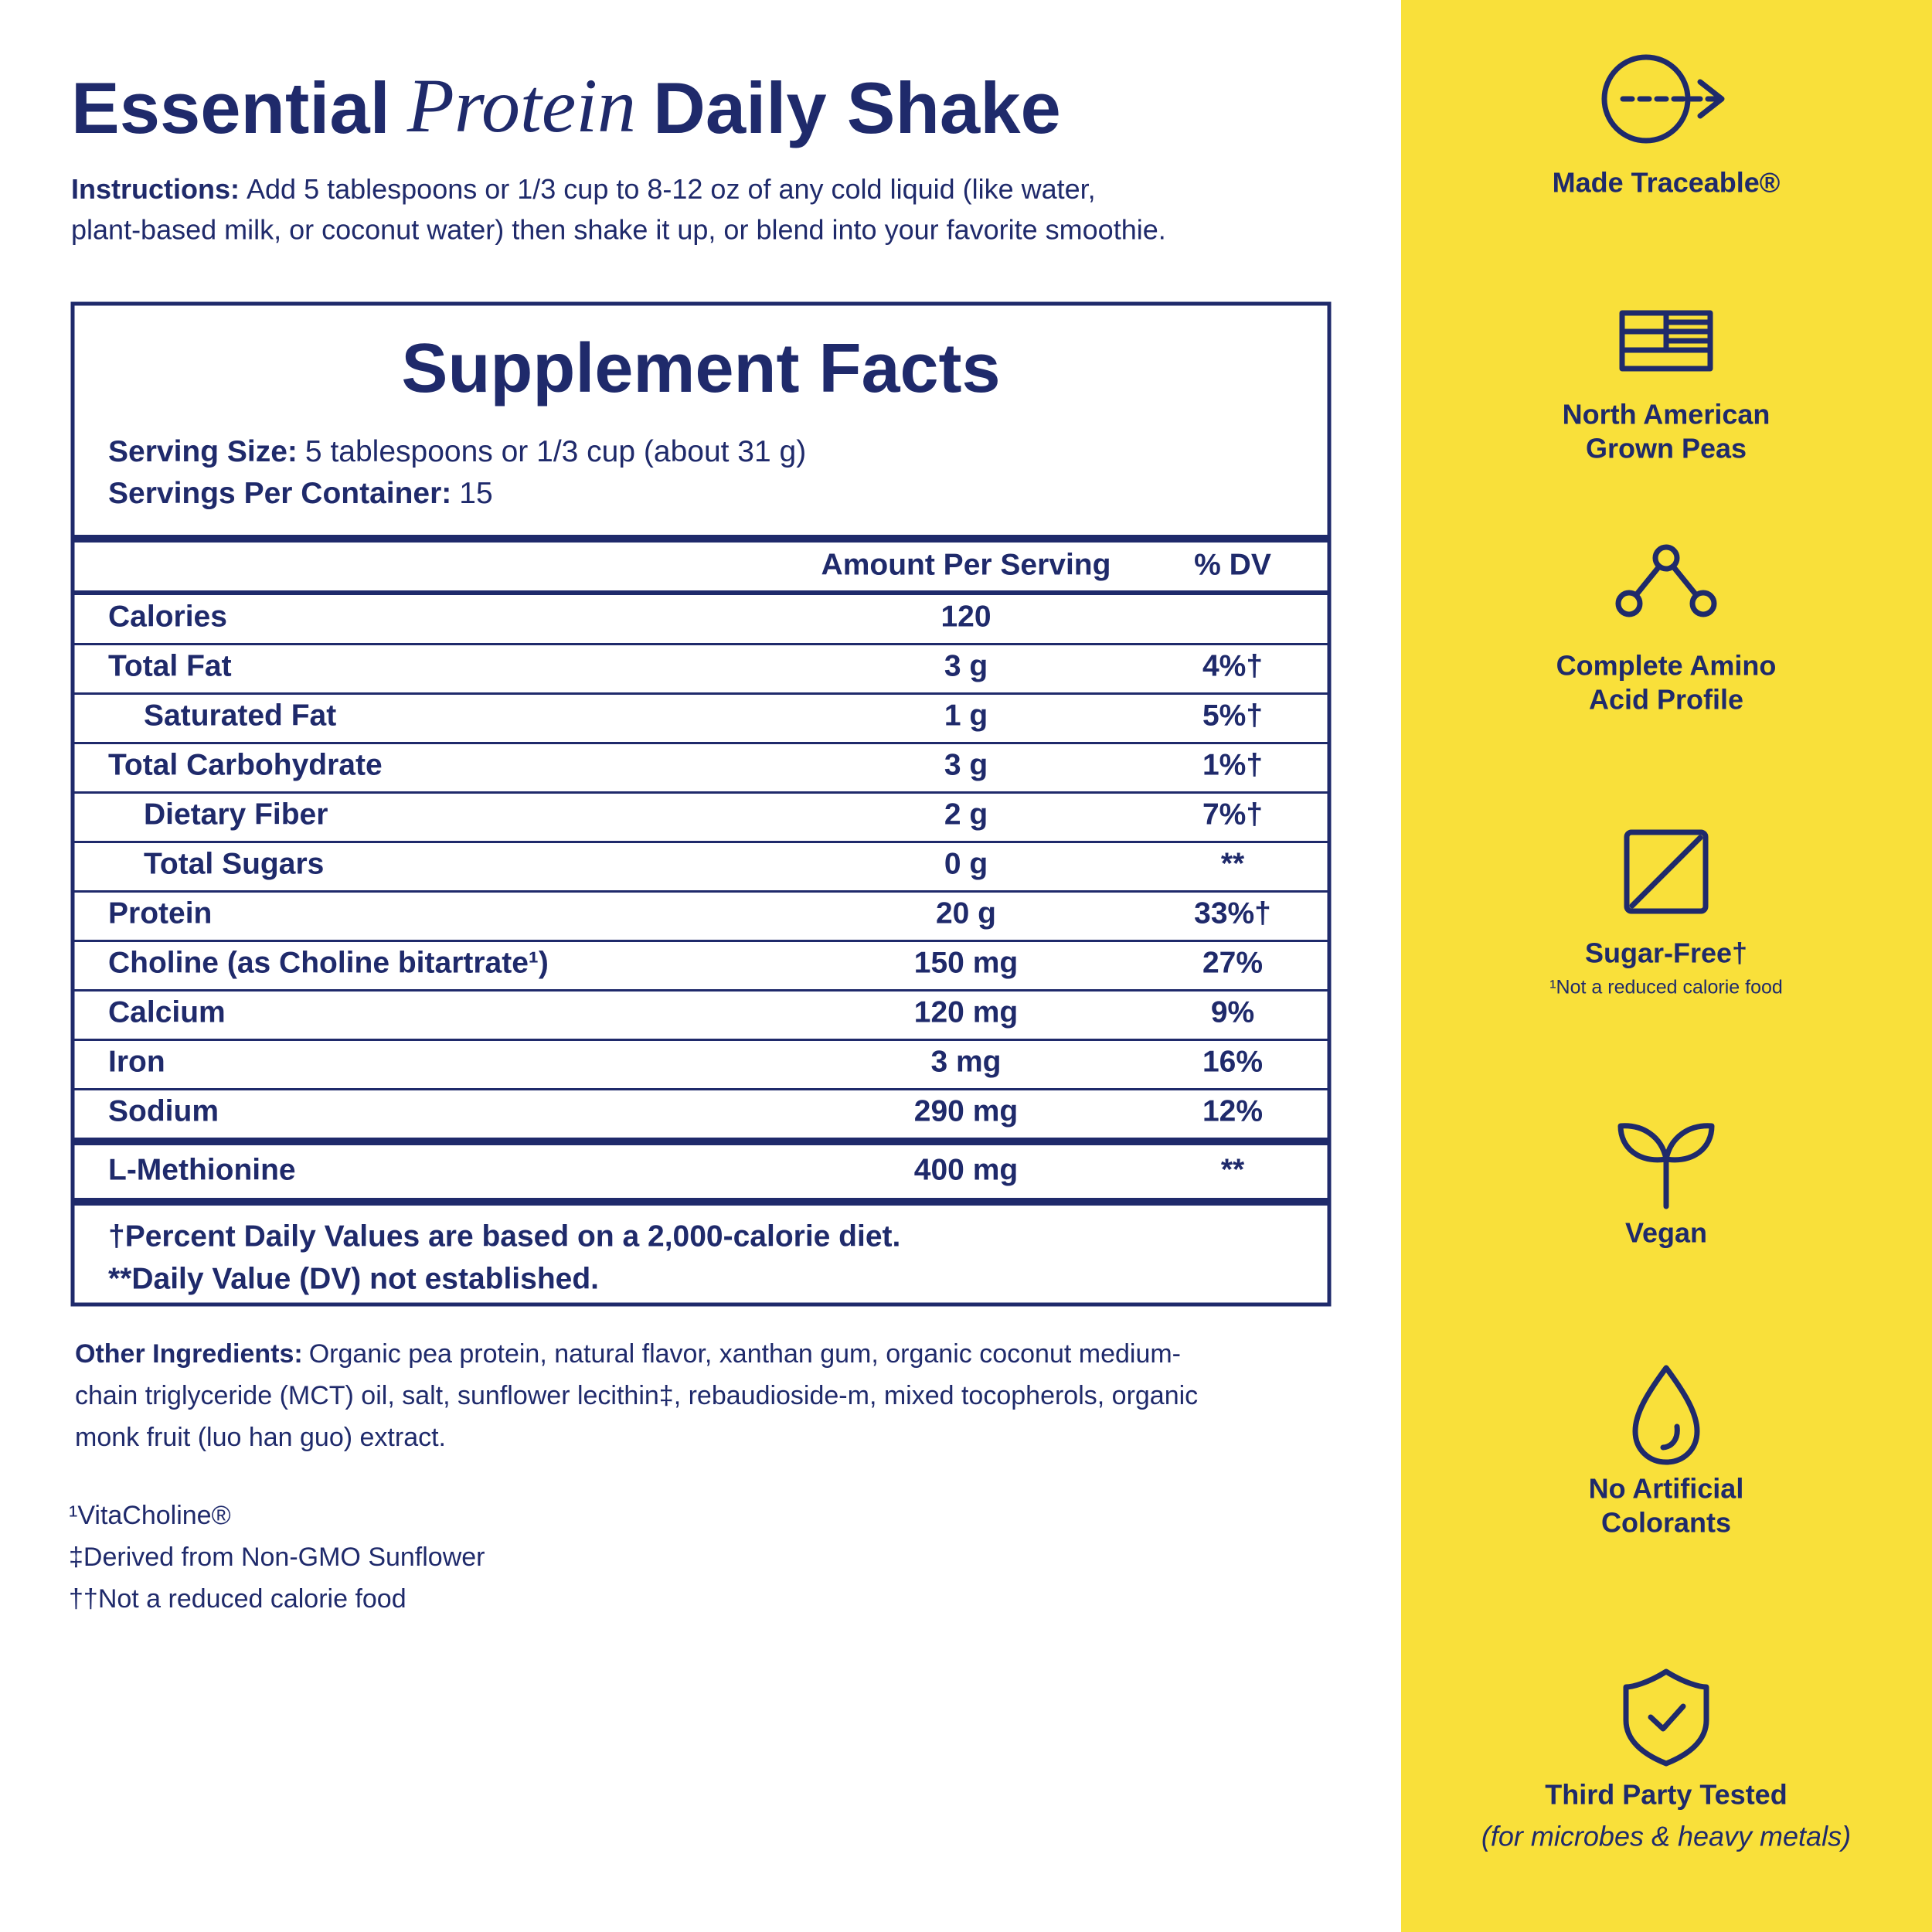  What do you see at coordinates (230, 108) in the screenshot?
I see `title-part: Essential` at bounding box center [230, 108].